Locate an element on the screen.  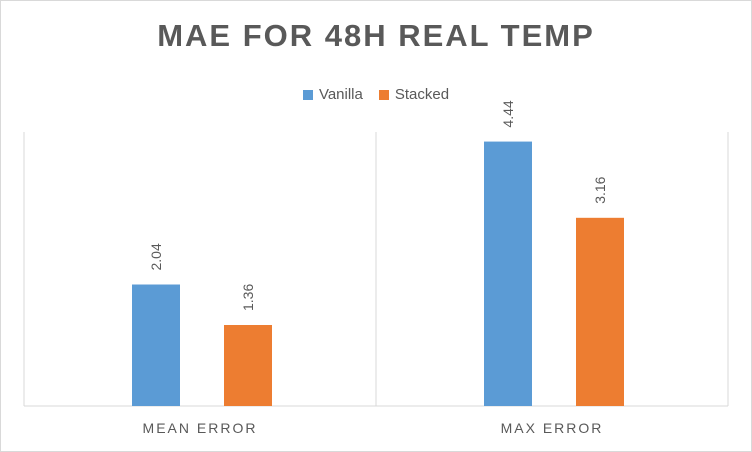
legend-swatch-vanilla is located at coordinates (307, 94).